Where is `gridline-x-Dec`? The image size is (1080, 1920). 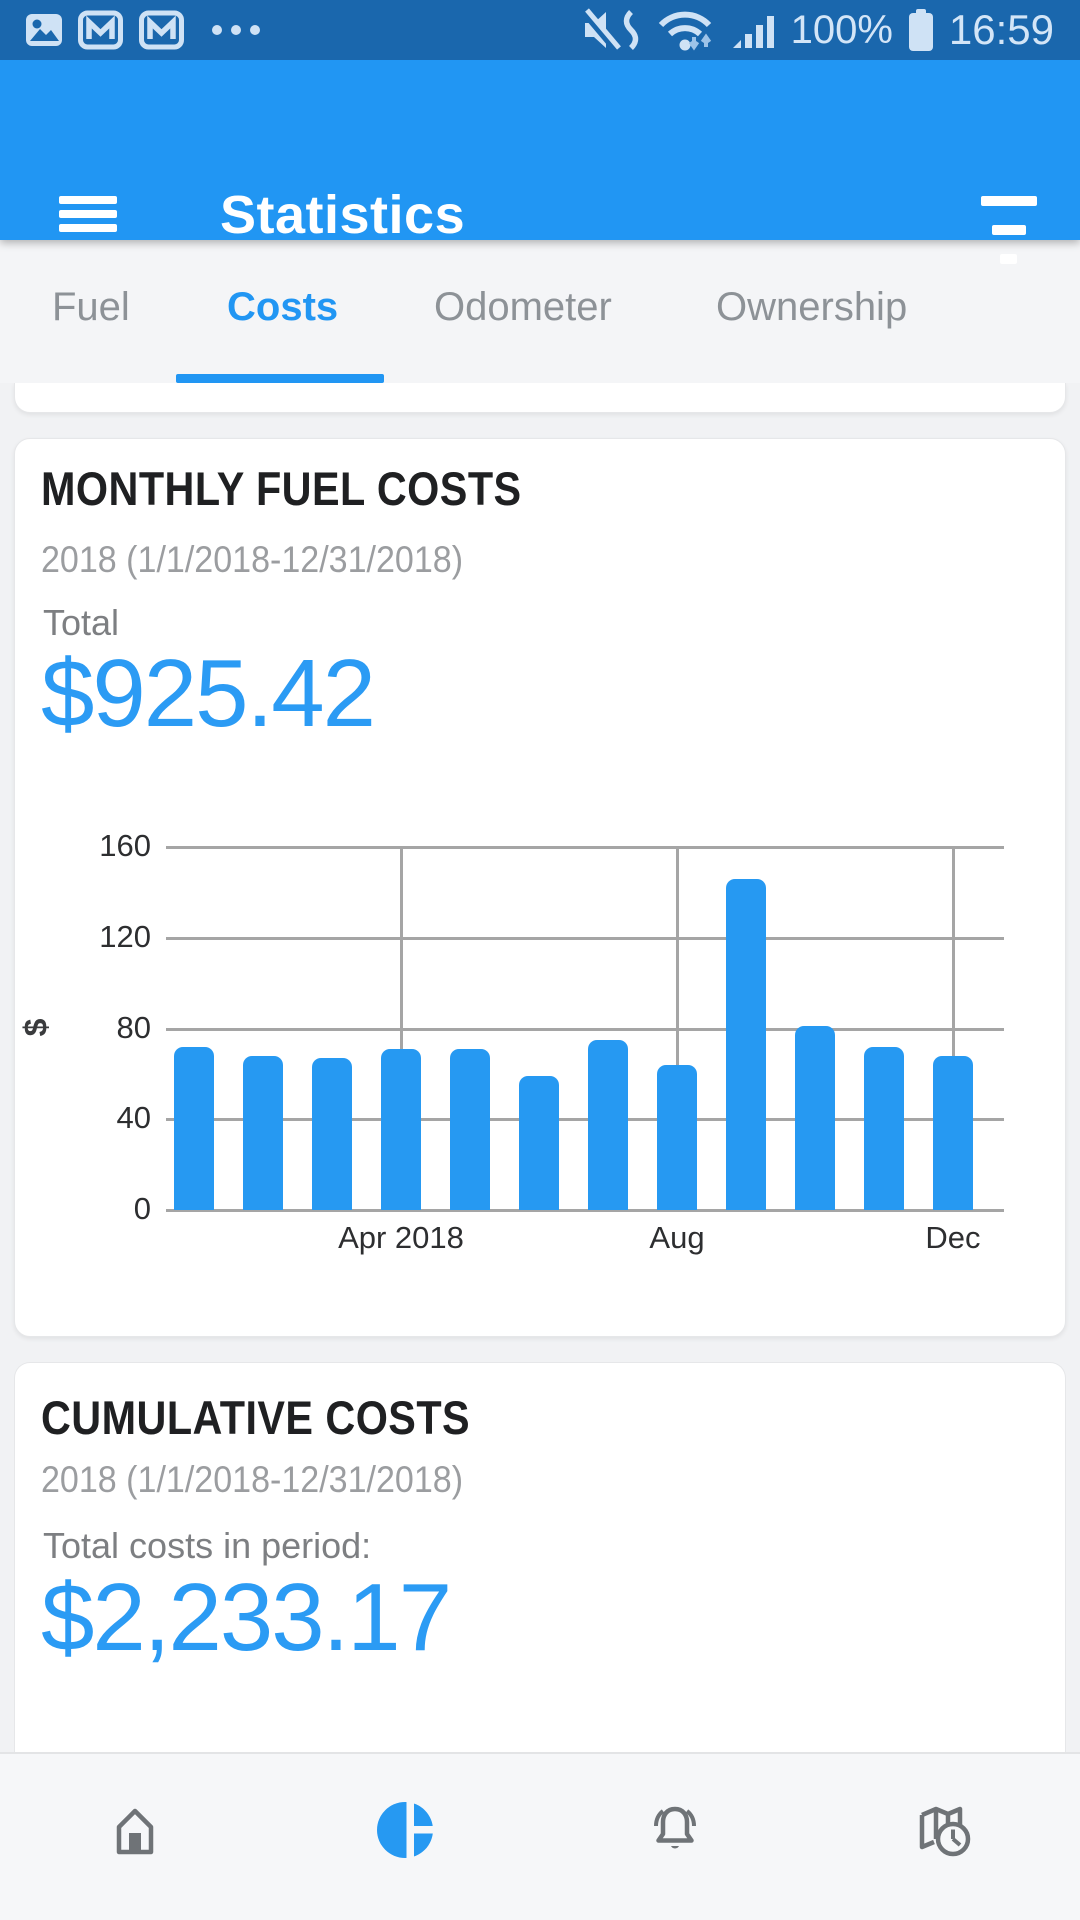
gridline-x-Dec is located at coordinates (953, 1028).